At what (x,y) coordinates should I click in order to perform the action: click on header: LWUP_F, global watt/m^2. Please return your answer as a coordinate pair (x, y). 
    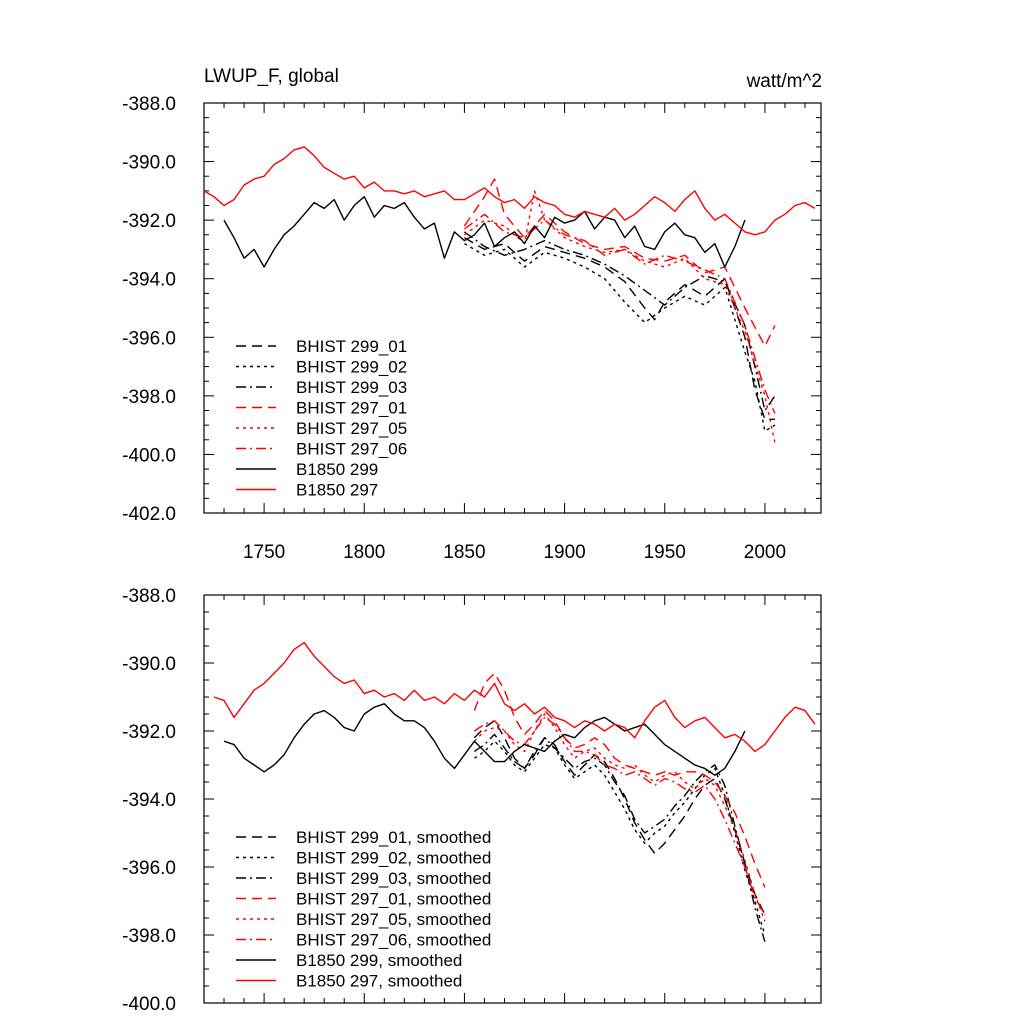
    Looking at the image, I should click on (513, 79).